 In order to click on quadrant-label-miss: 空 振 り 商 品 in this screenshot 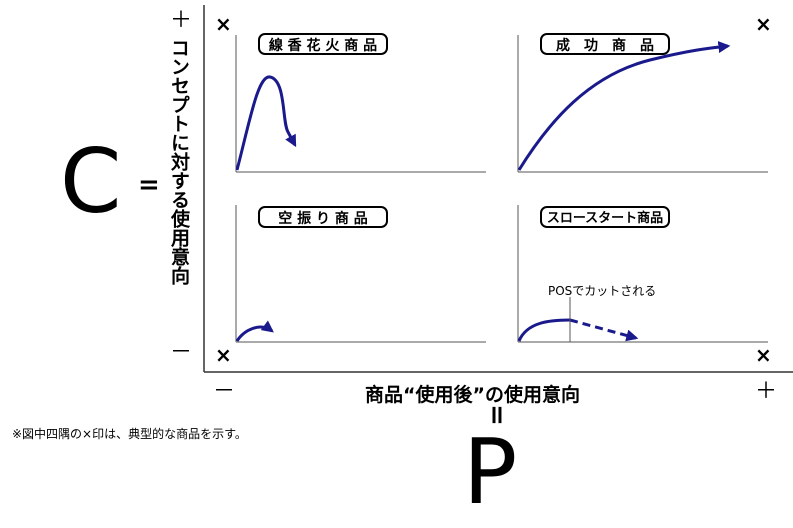, I will do `click(323, 217)`.